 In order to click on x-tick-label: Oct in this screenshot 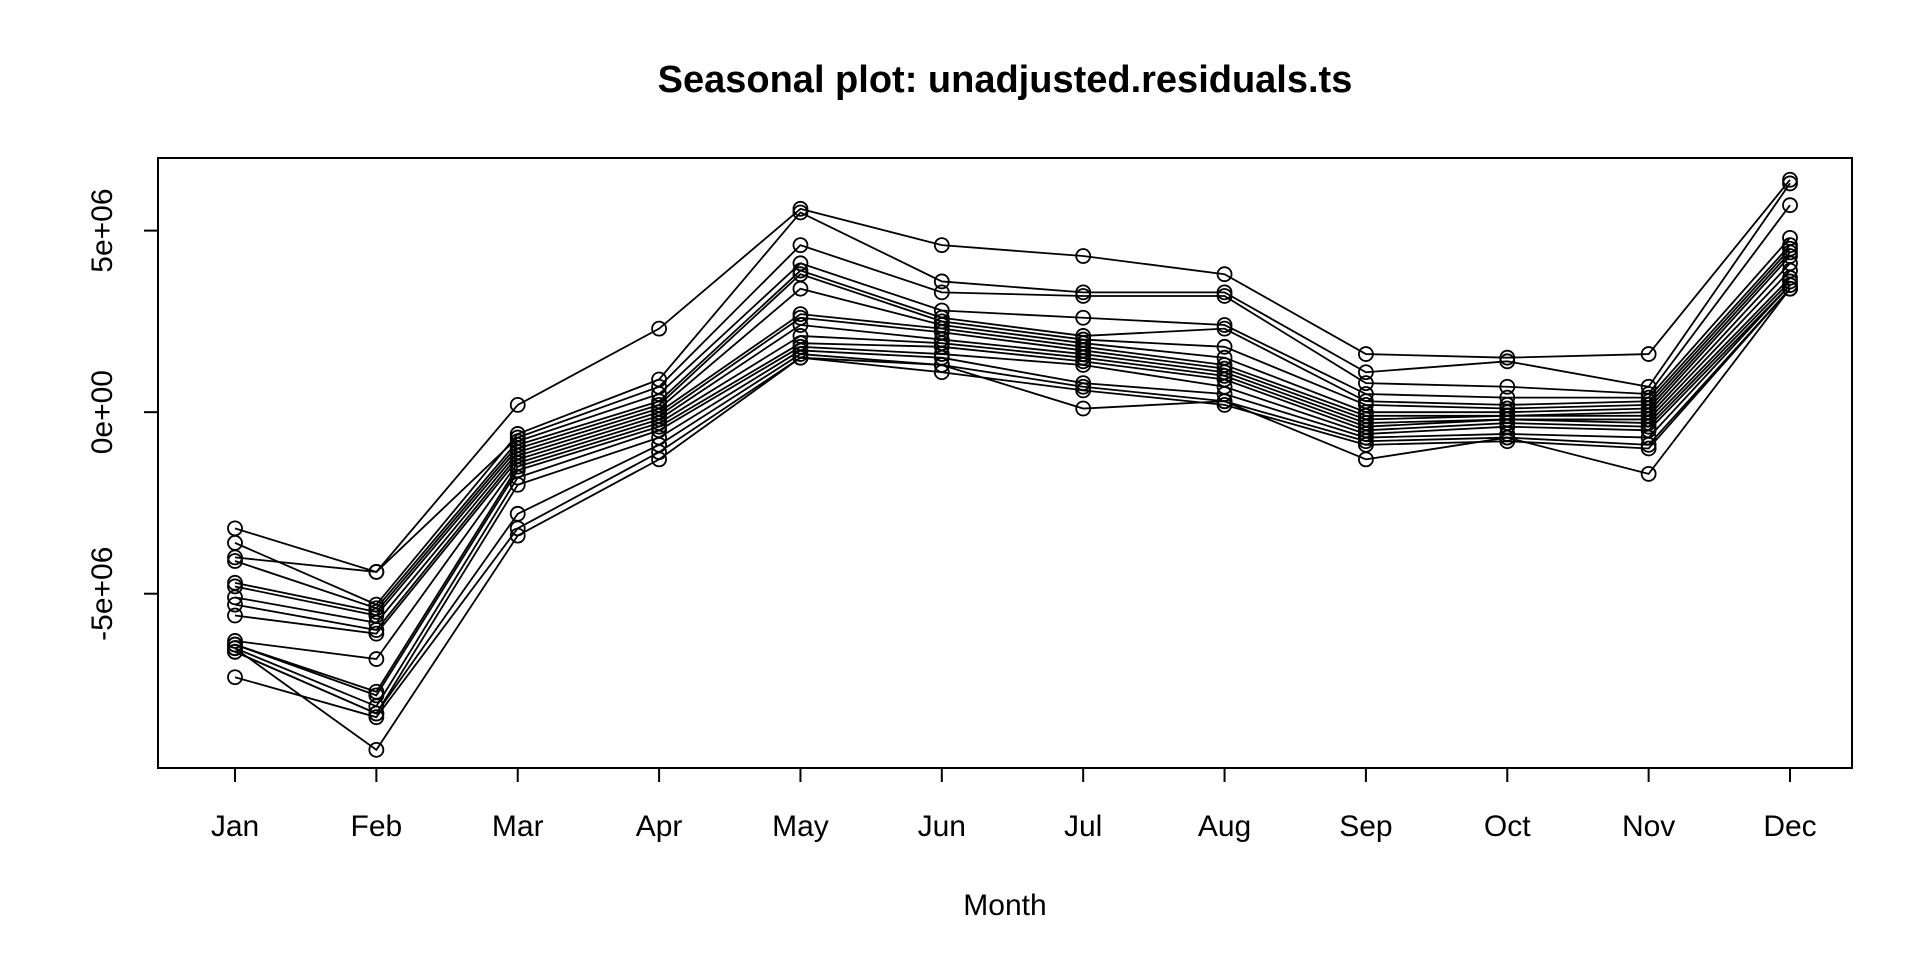, I will do `click(1507, 826)`.